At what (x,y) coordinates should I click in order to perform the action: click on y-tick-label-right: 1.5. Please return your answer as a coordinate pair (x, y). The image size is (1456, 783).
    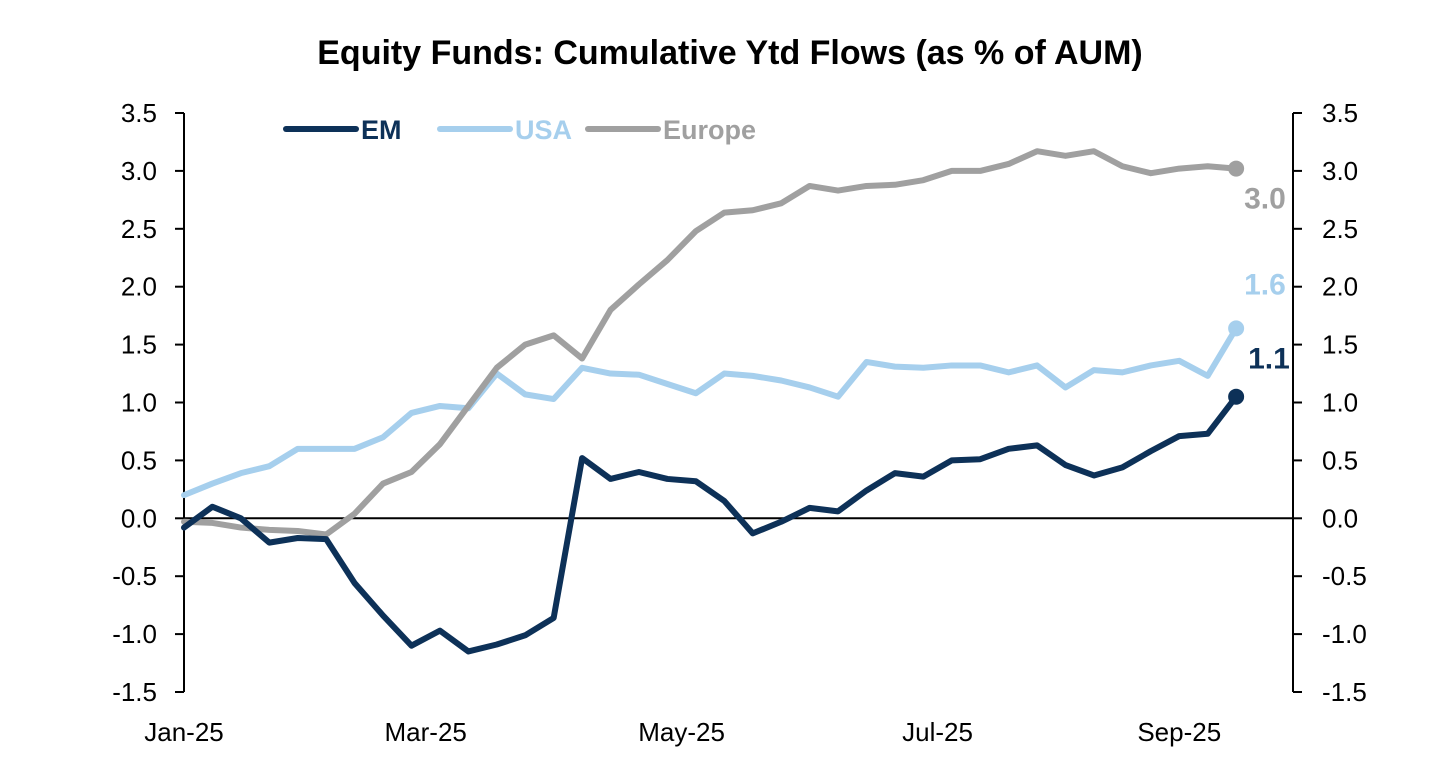
    Looking at the image, I should click on (1340, 345).